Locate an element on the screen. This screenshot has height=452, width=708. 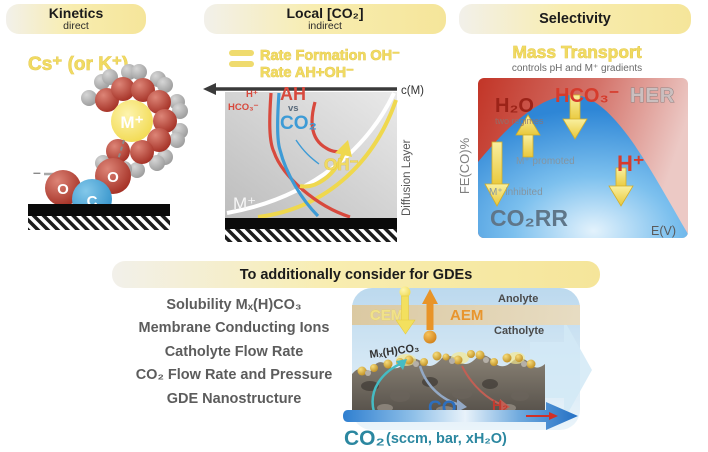
gas-flow-chevron is located at coordinates (561, 370).